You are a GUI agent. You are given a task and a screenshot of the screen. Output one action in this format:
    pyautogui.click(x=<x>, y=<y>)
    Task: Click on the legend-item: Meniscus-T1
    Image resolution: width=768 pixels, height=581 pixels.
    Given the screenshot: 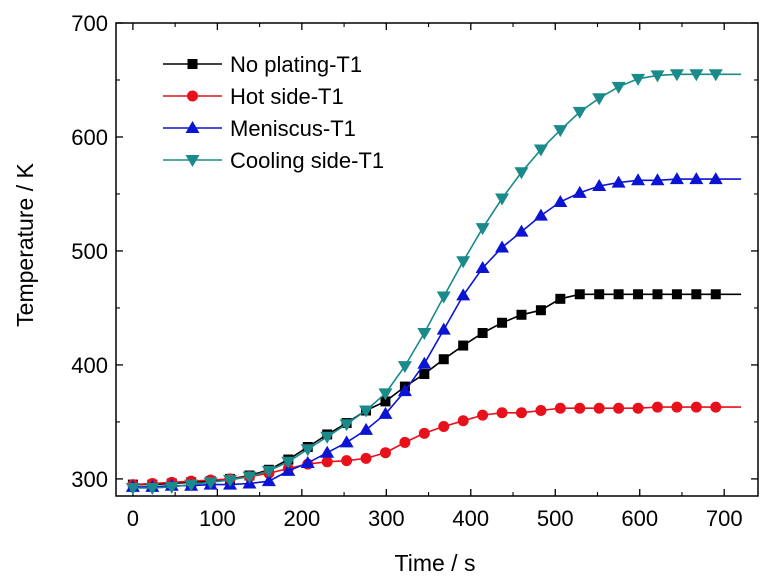 What is the action you would take?
    pyautogui.click(x=259, y=128)
    